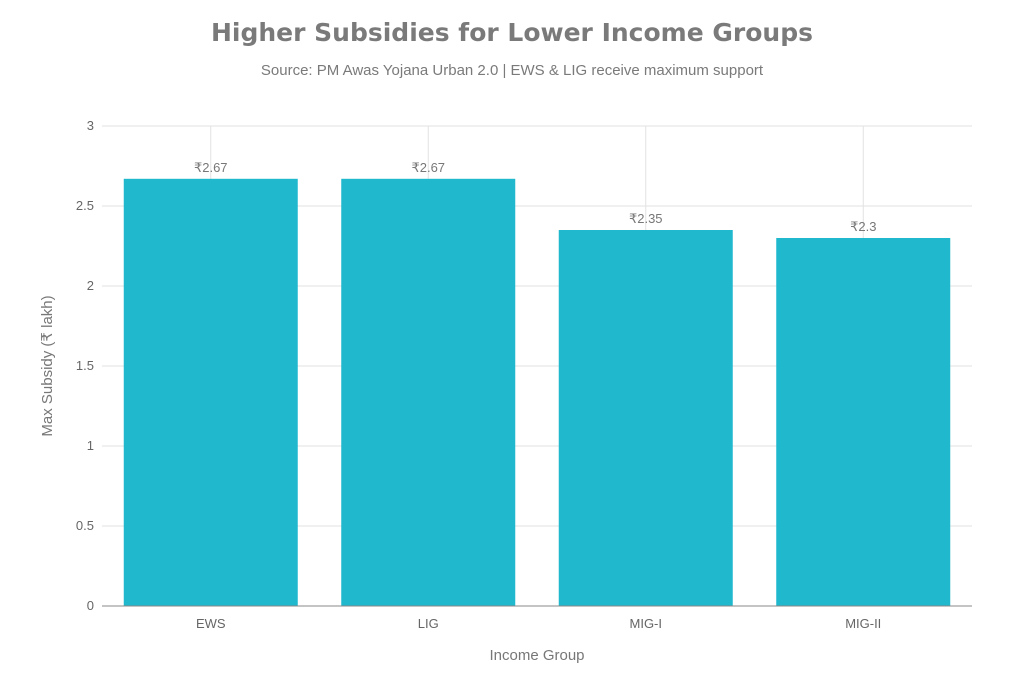 The width and height of the screenshot is (1024, 683). What do you see at coordinates (646, 218) in the screenshot?
I see `data-label: ₹2.35` at bounding box center [646, 218].